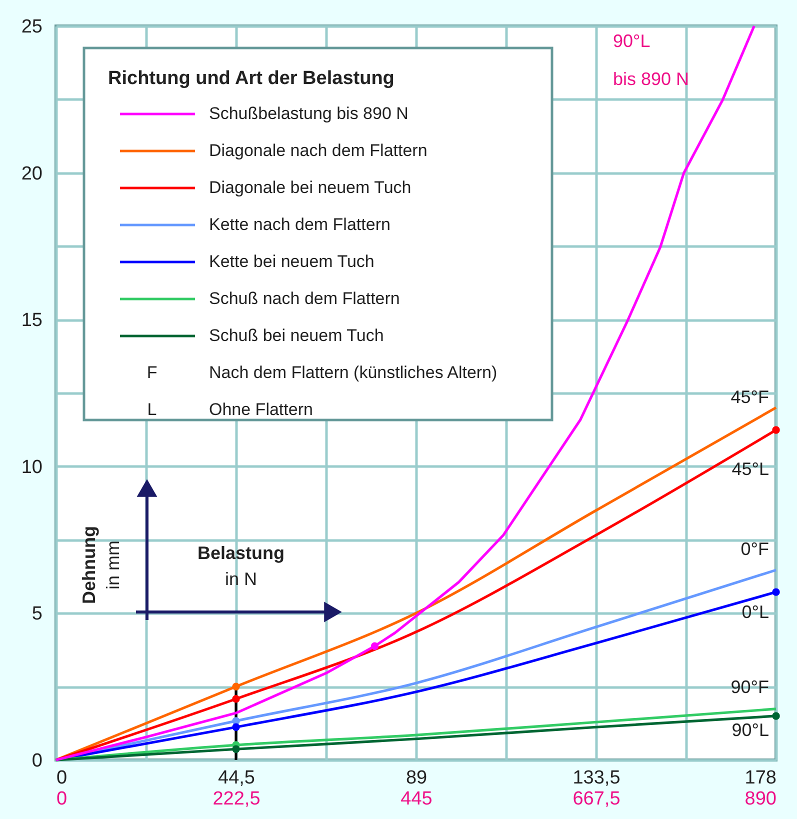 This screenshot has width=797, height=819. Describe the element at coordinates (31, 467) in the screenshot. I see `y-tick-label: 10` at that location.